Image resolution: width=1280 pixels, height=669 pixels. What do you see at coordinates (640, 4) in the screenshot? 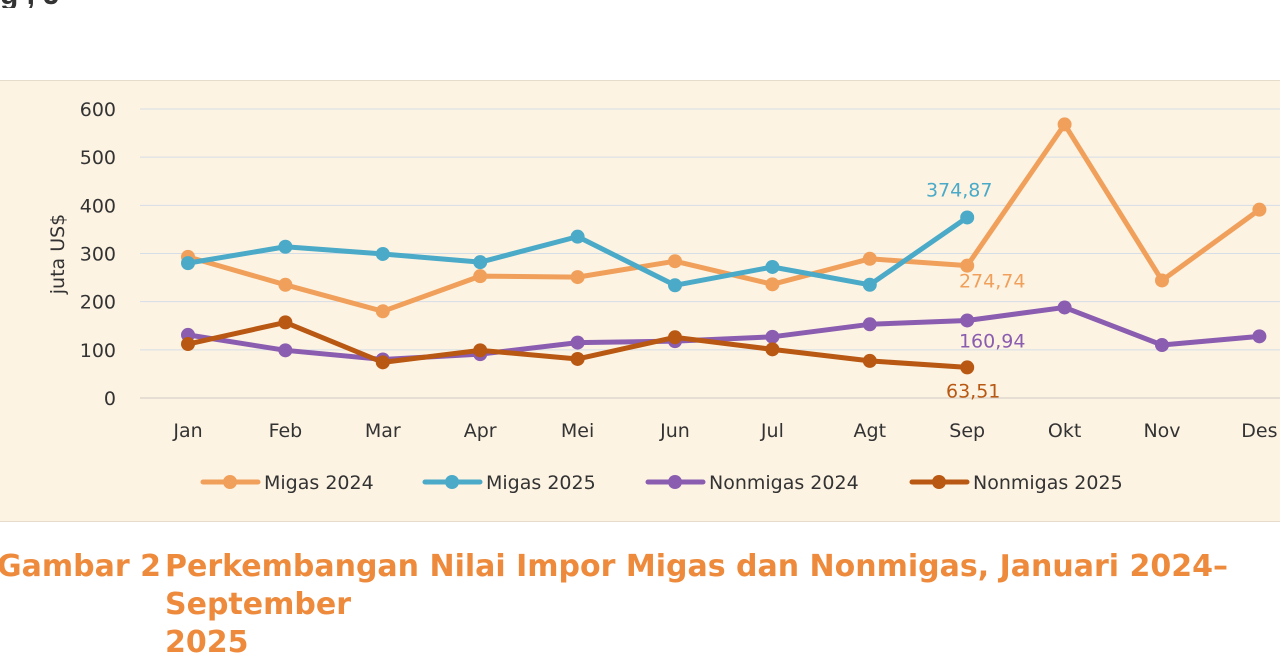
I see `cropped-heading: g , J` at bounding box center [640, 4].